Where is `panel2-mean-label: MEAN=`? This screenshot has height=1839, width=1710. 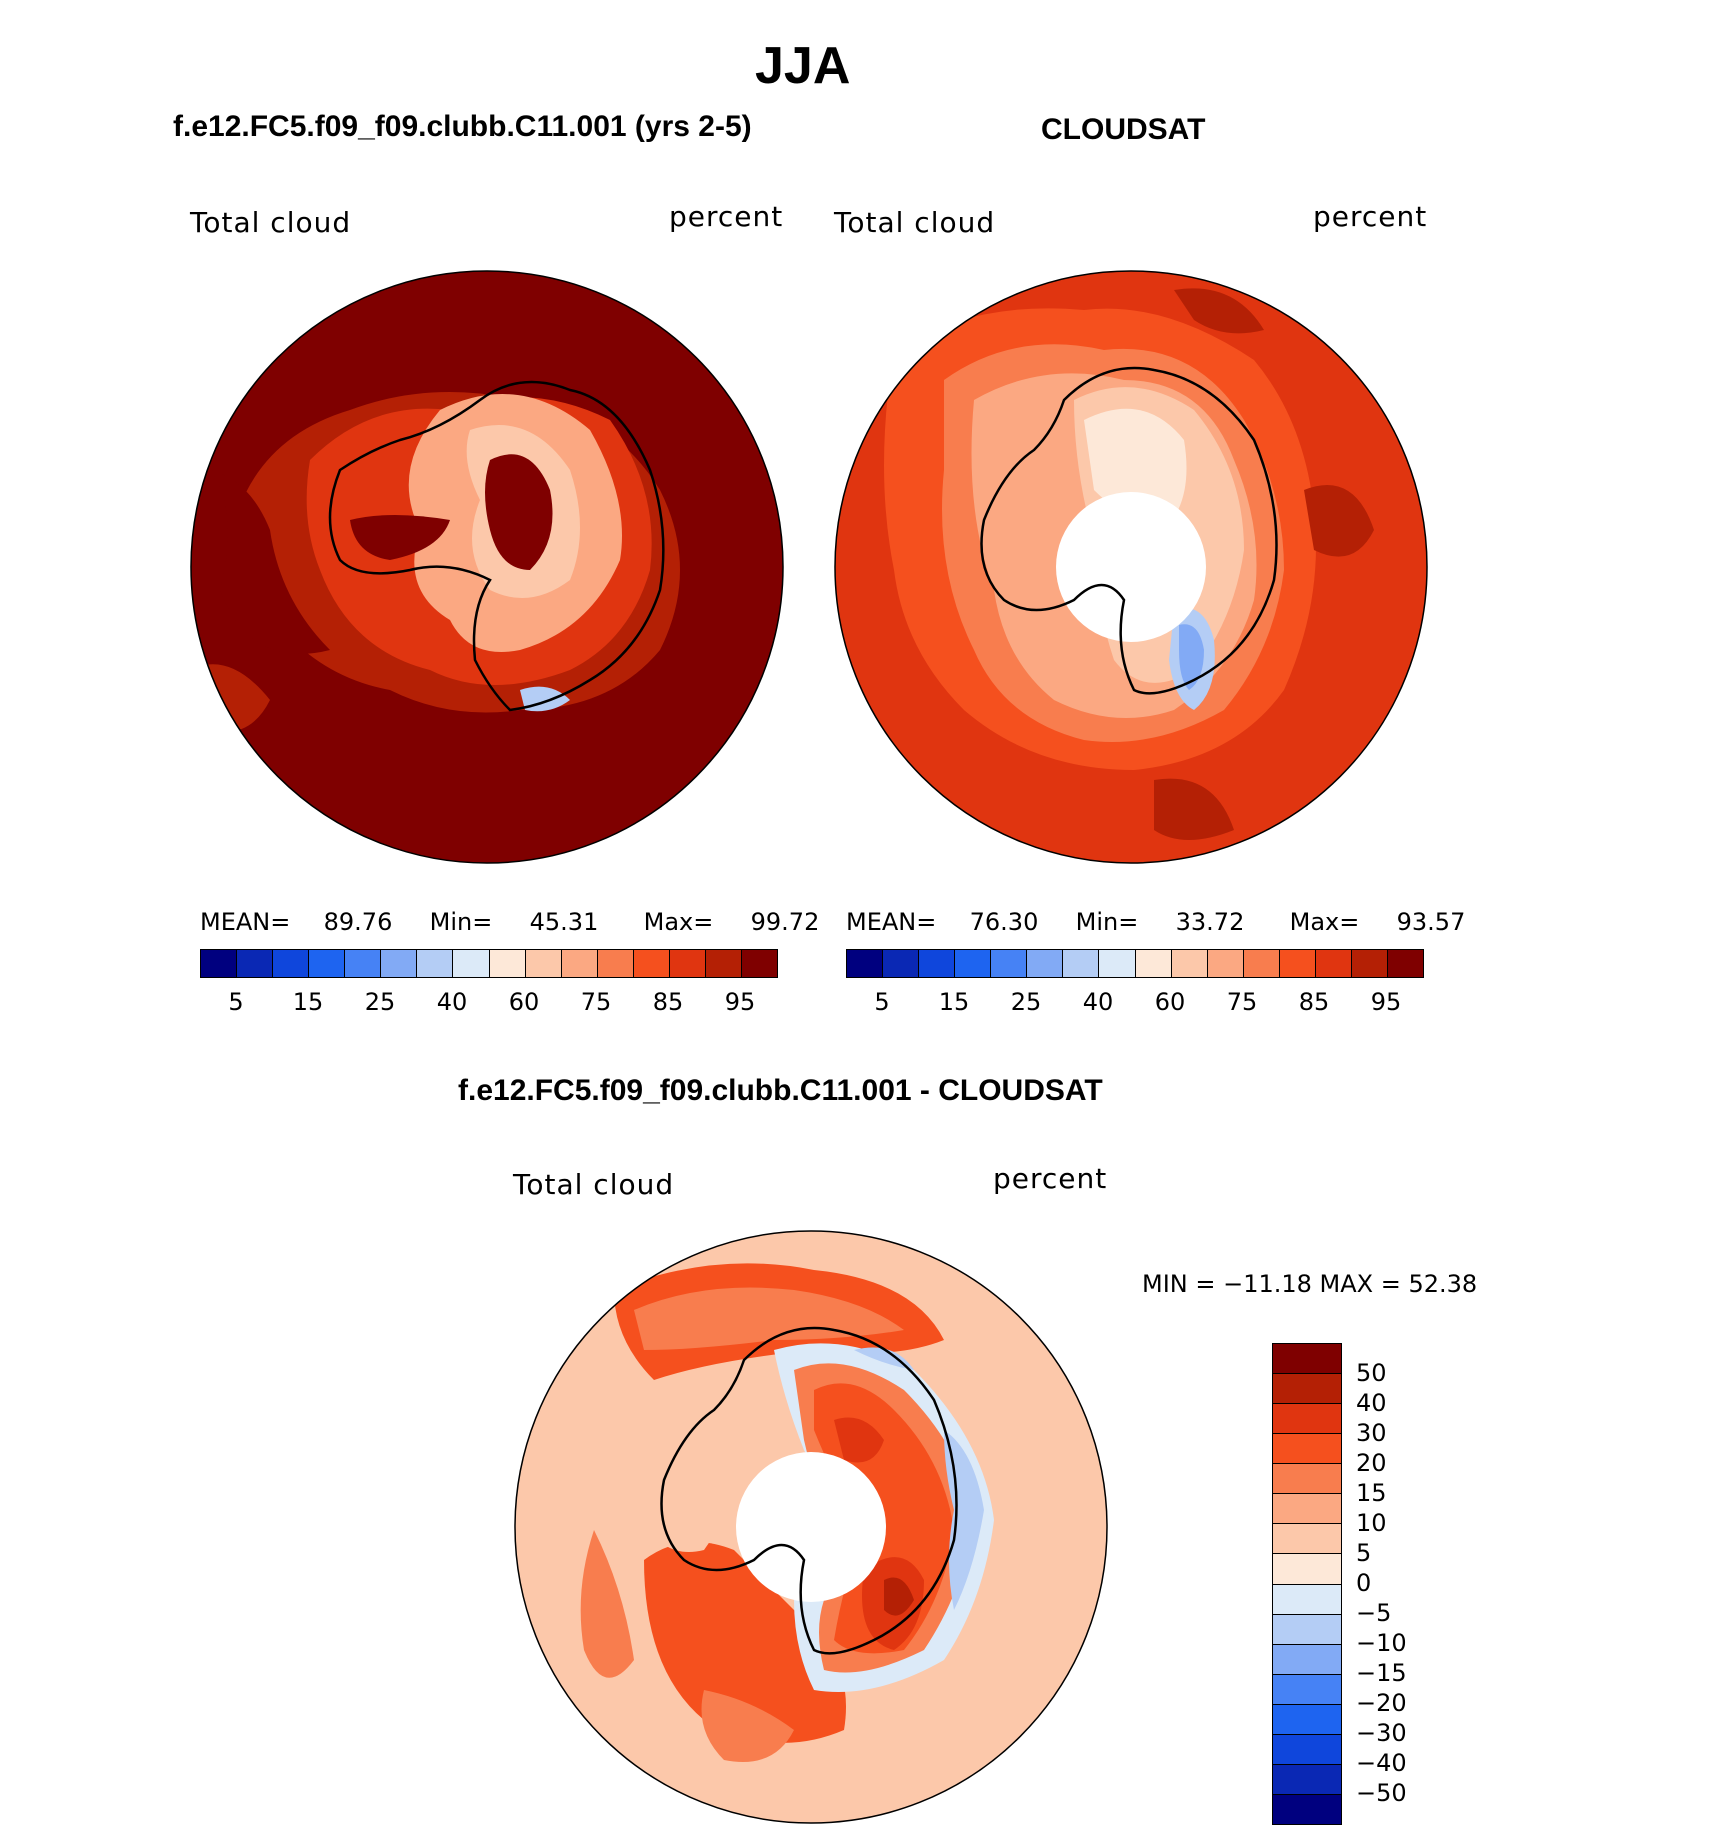
panel2-mean-label: MEAN= is located at coordinates (891, 922).